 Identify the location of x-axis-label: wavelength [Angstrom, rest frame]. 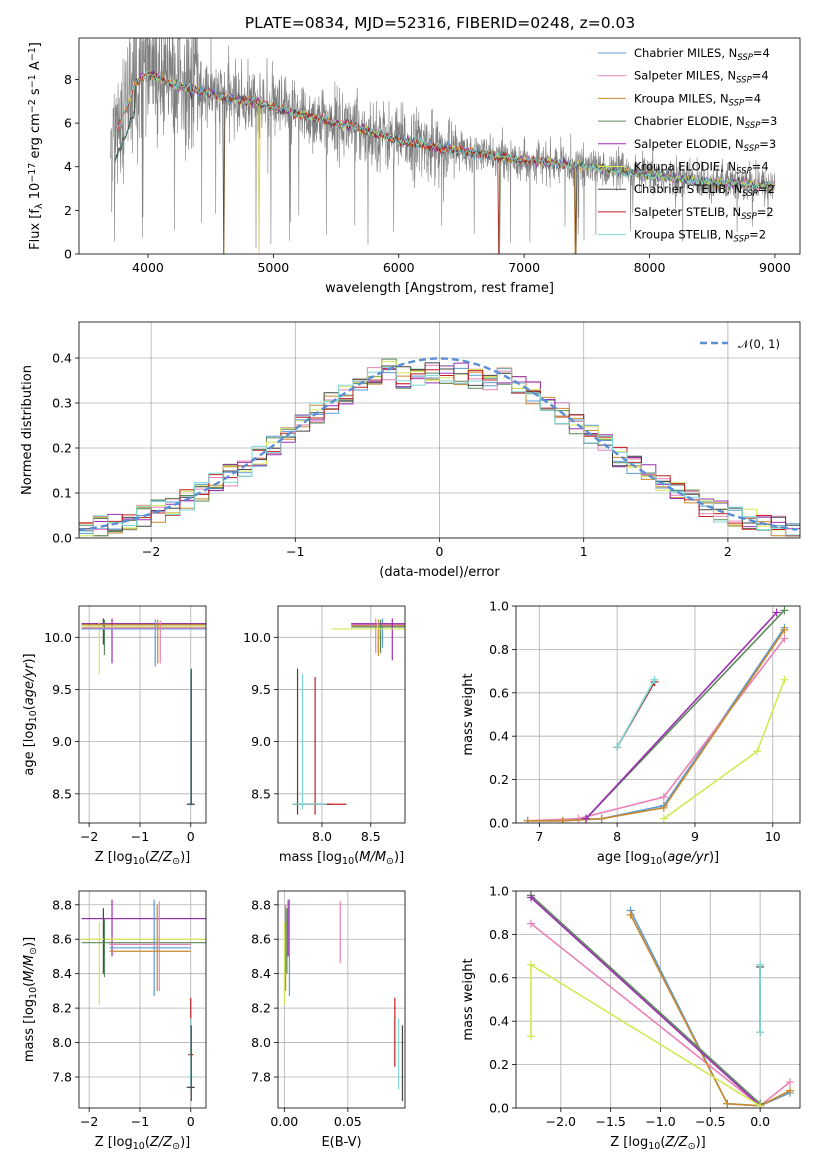
(439, 288).